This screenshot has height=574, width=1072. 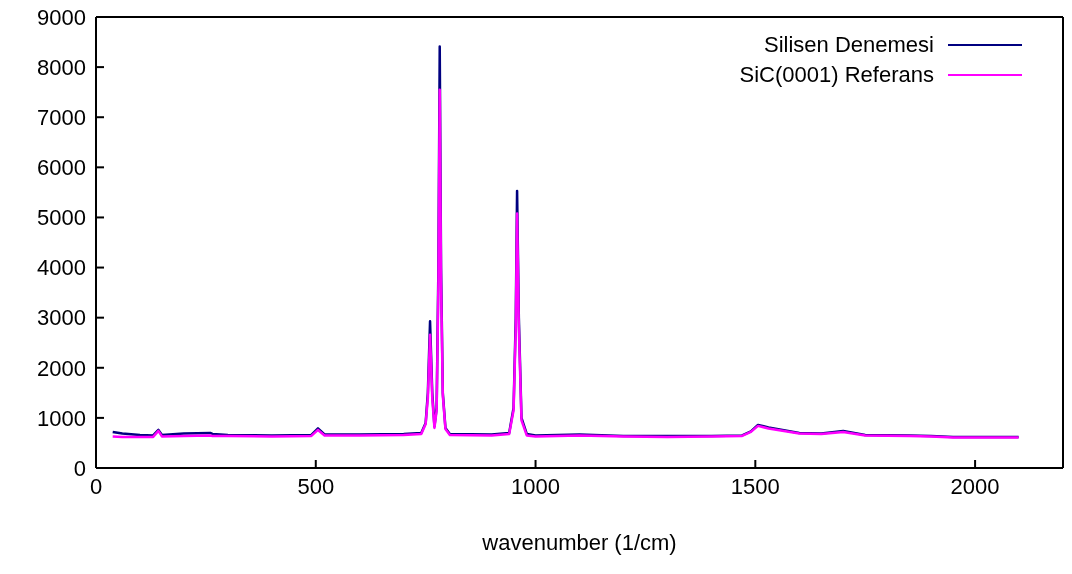 I want to click on x-tick-label: 2000, so click(x=975, y=486).